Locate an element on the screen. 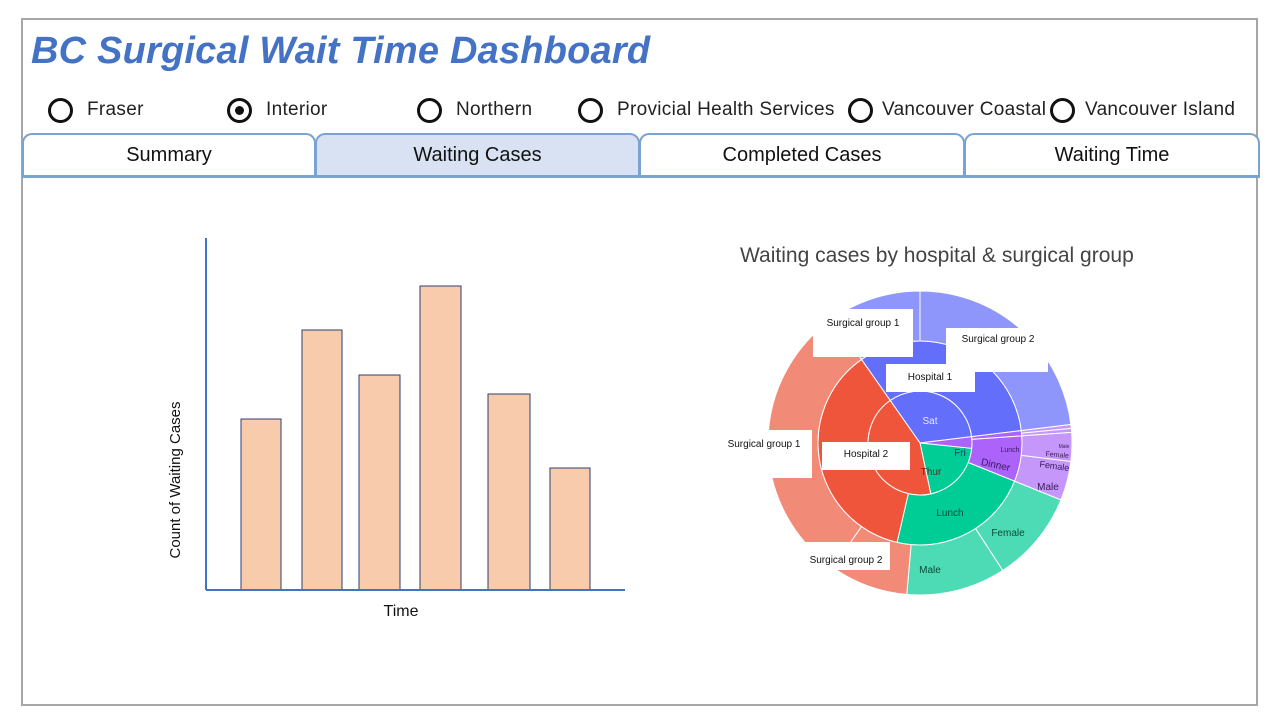 This screenshot has height=720, width=1280. region-label: Vancouver Coastal is located at coordinates (964, 109).